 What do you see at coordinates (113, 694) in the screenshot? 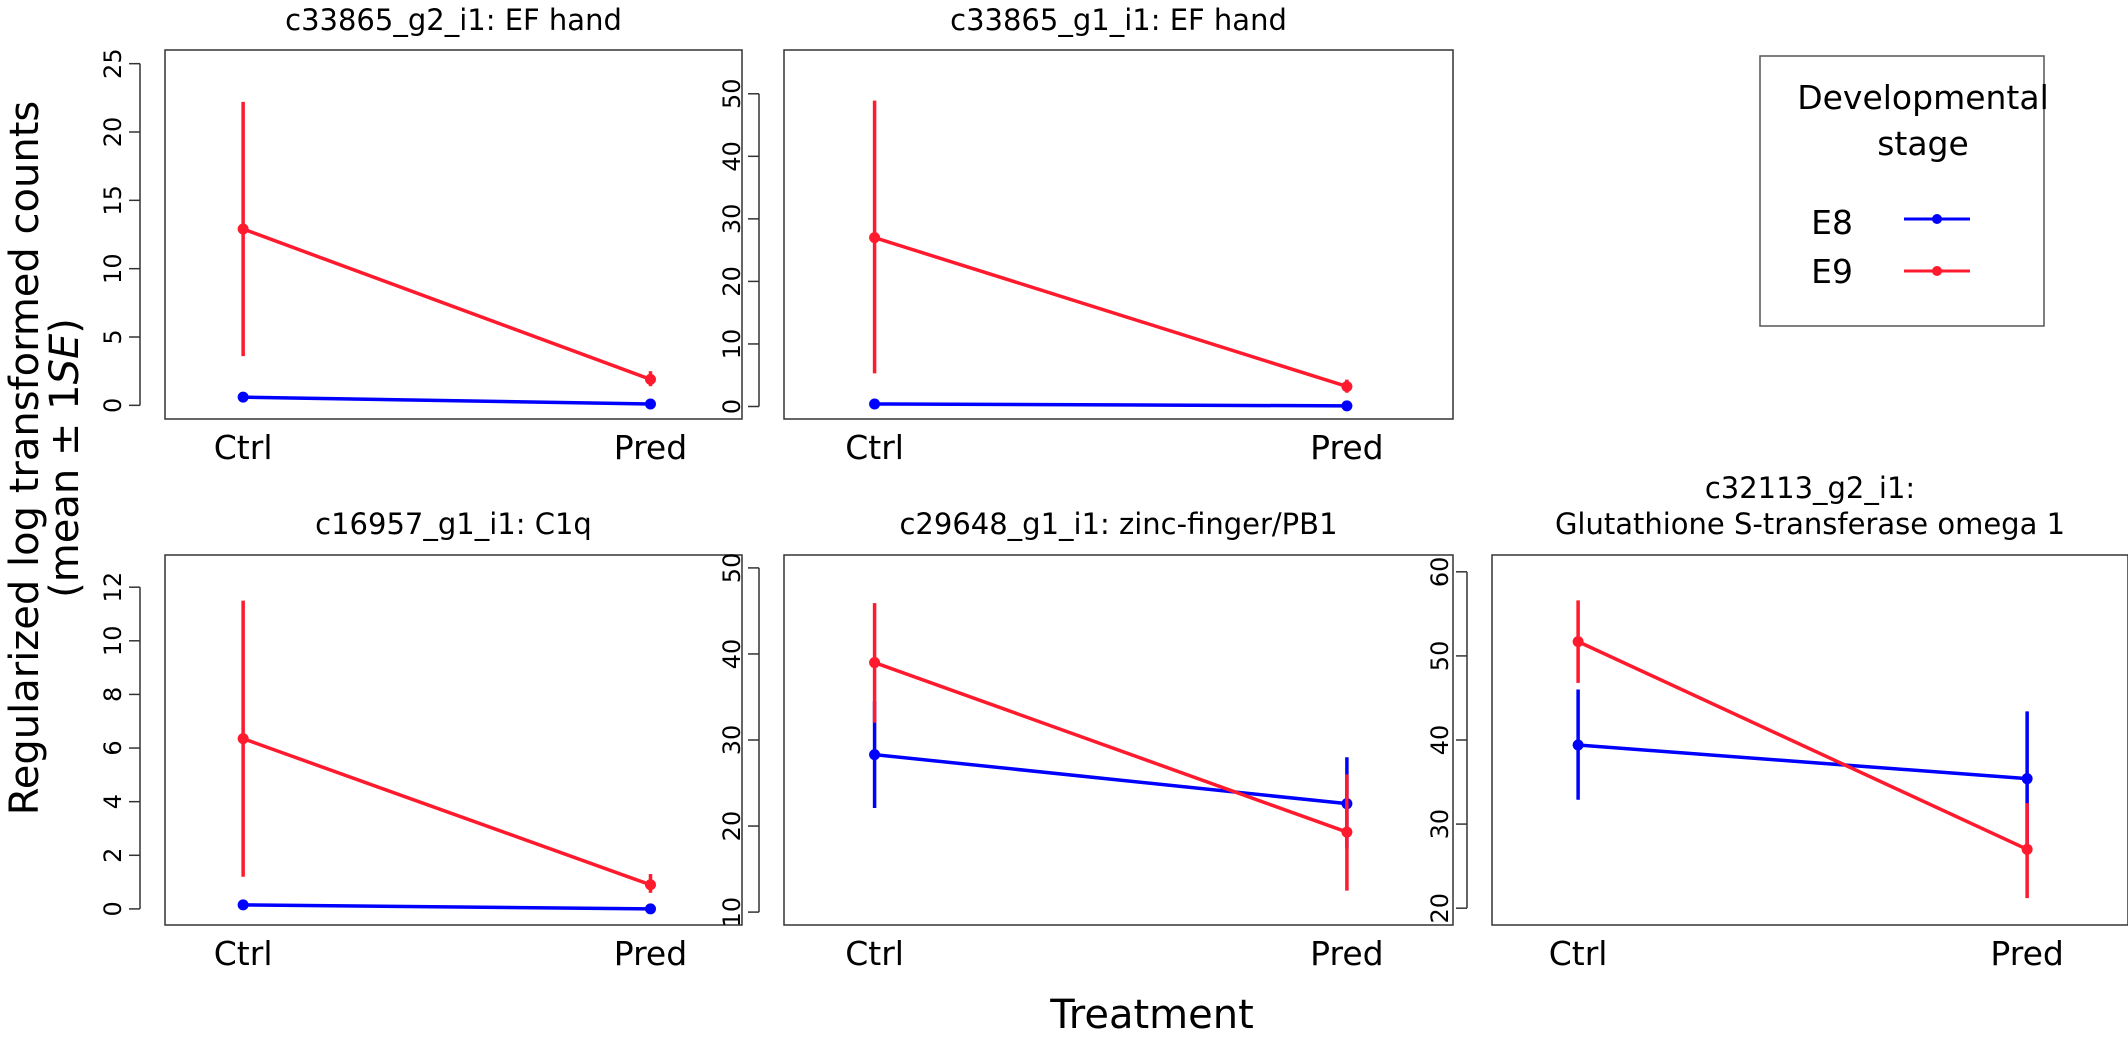
I see `y-tick-label: 8` at bounding box center [113, 694].